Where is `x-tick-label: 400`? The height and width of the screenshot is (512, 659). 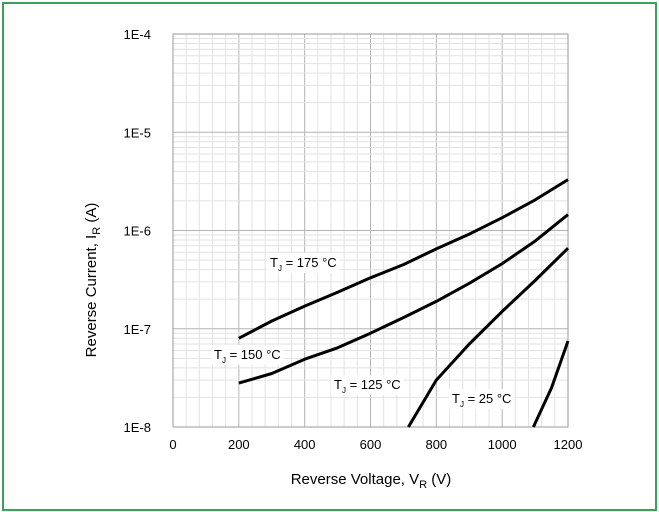 x-tick-label: 400 is located at coordinates (305, 444).